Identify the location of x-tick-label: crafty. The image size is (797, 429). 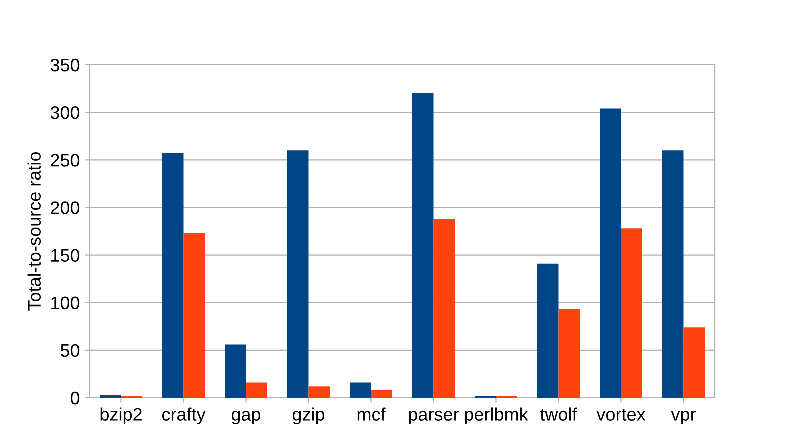
(184, 416).